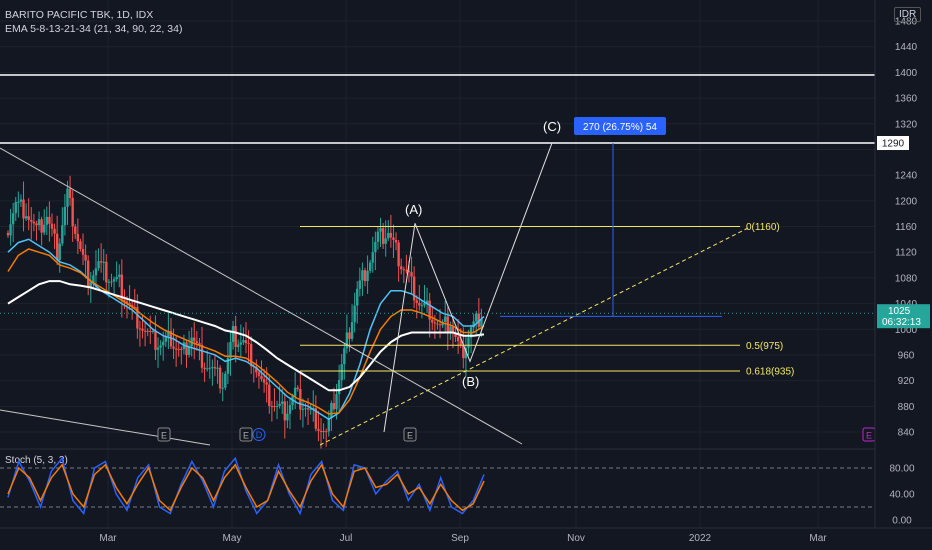 This screenshot has width=932, height=550. I want to click on stoch-line, so click(246, 487).